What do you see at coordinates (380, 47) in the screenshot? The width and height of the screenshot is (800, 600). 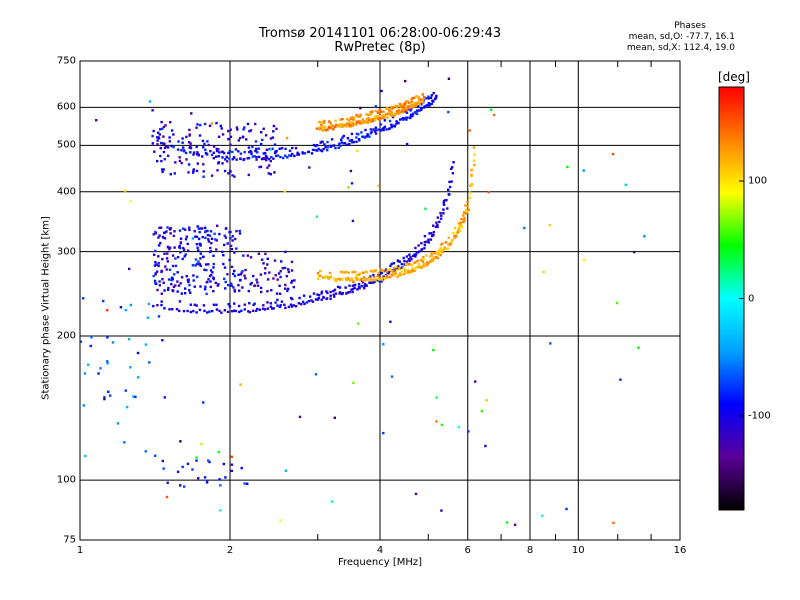 I see `title-line-2: RwPretec (8p)` at bounding box center [380, 47].